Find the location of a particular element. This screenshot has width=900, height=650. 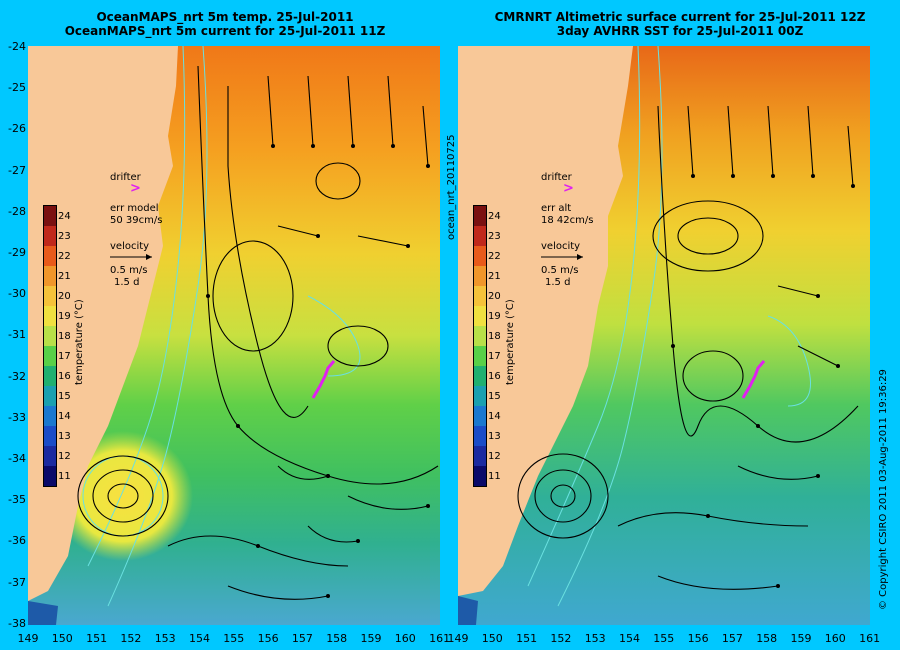

right-velocity-scale-1: 0.5 m/s is located at coordinates (560, 270).